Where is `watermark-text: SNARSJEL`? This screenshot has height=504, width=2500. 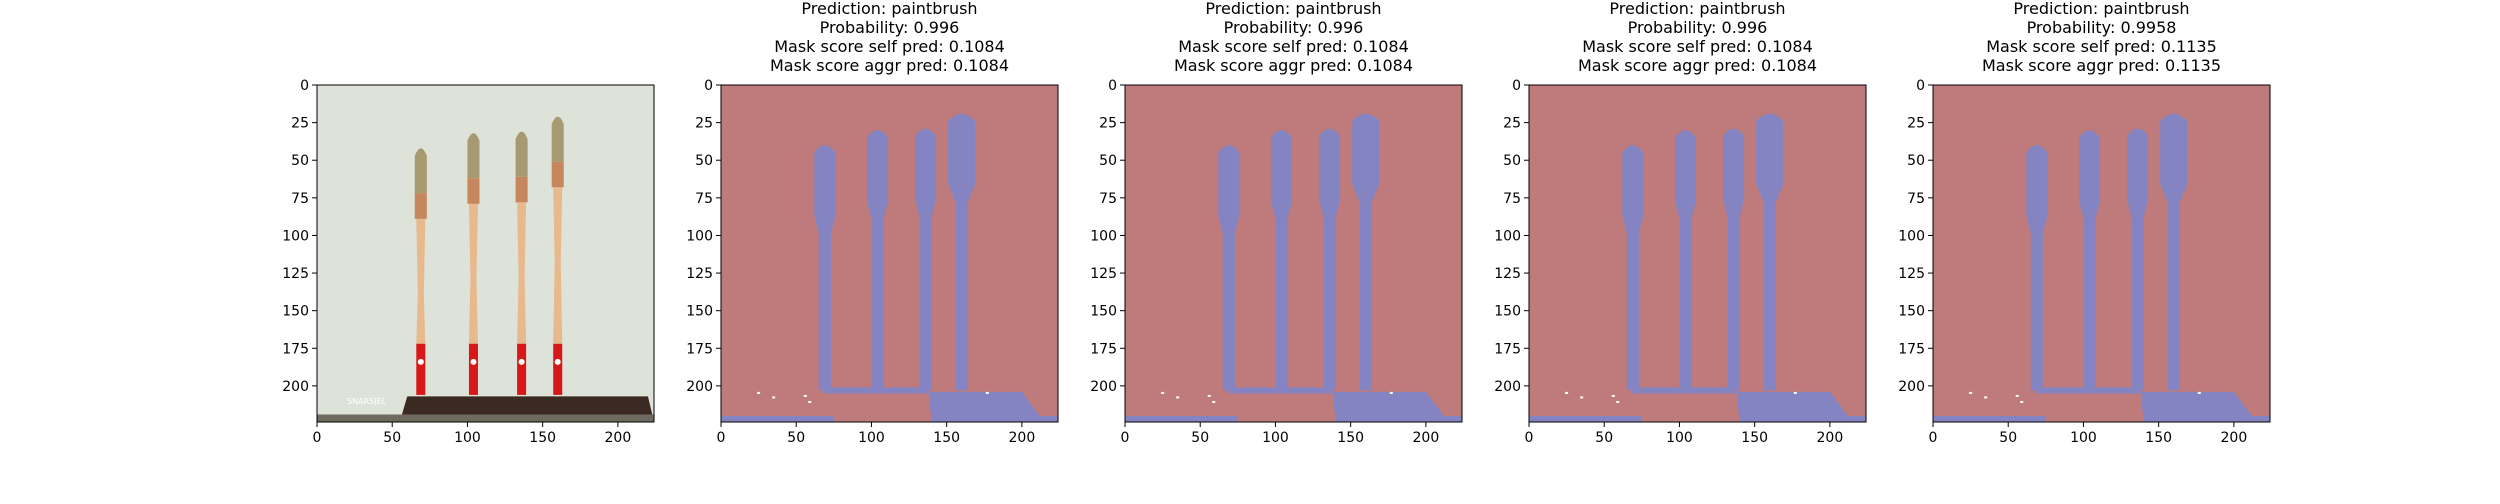
watermark-text: SNARSJEL is located at coordinates (367, 401).